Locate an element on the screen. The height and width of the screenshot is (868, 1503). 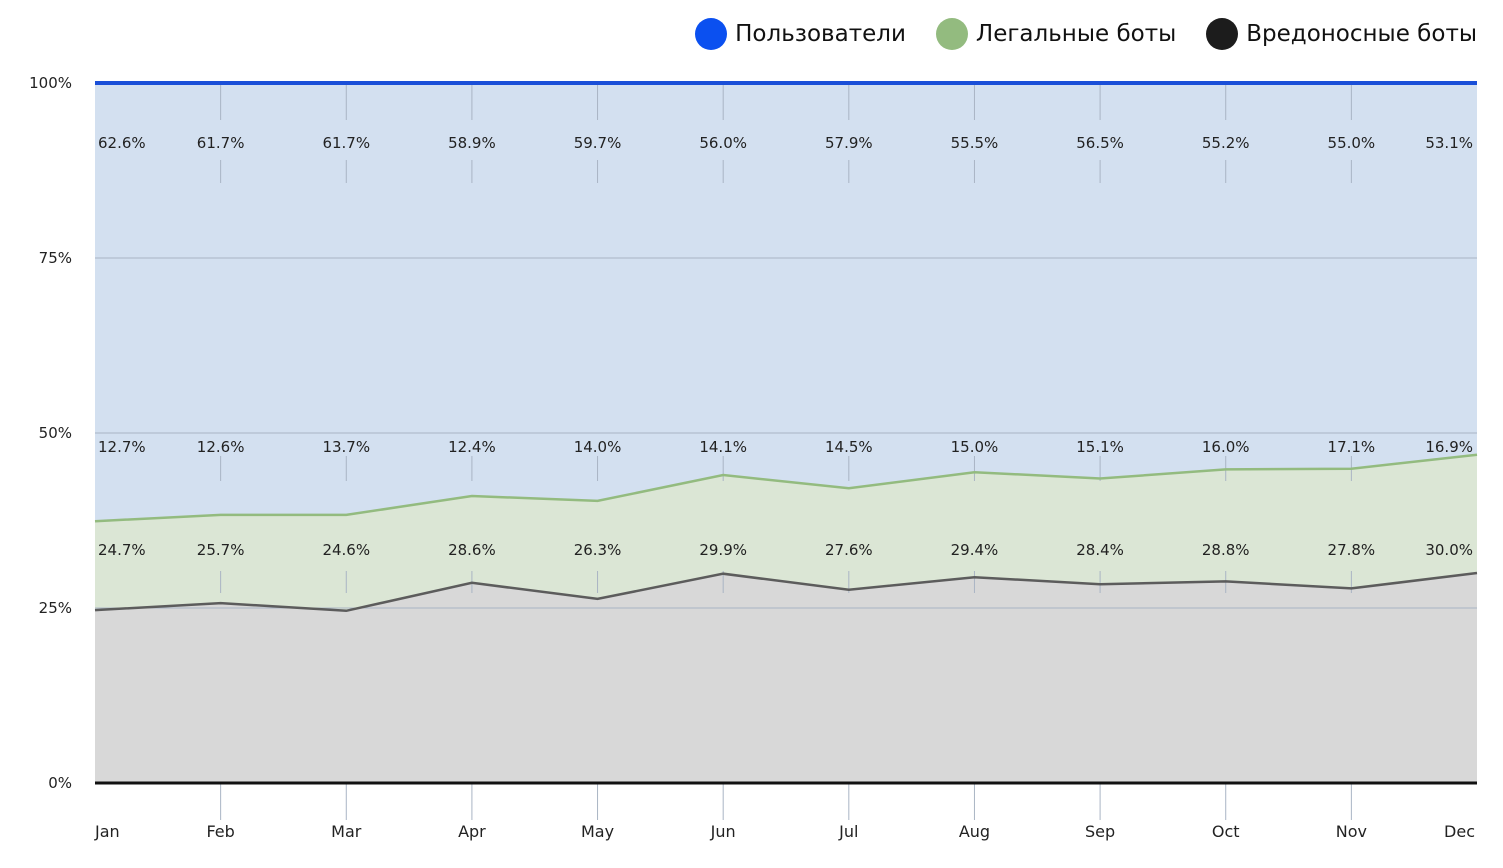
legend-swatch-legit-bots is located at coordinates (951, 34).